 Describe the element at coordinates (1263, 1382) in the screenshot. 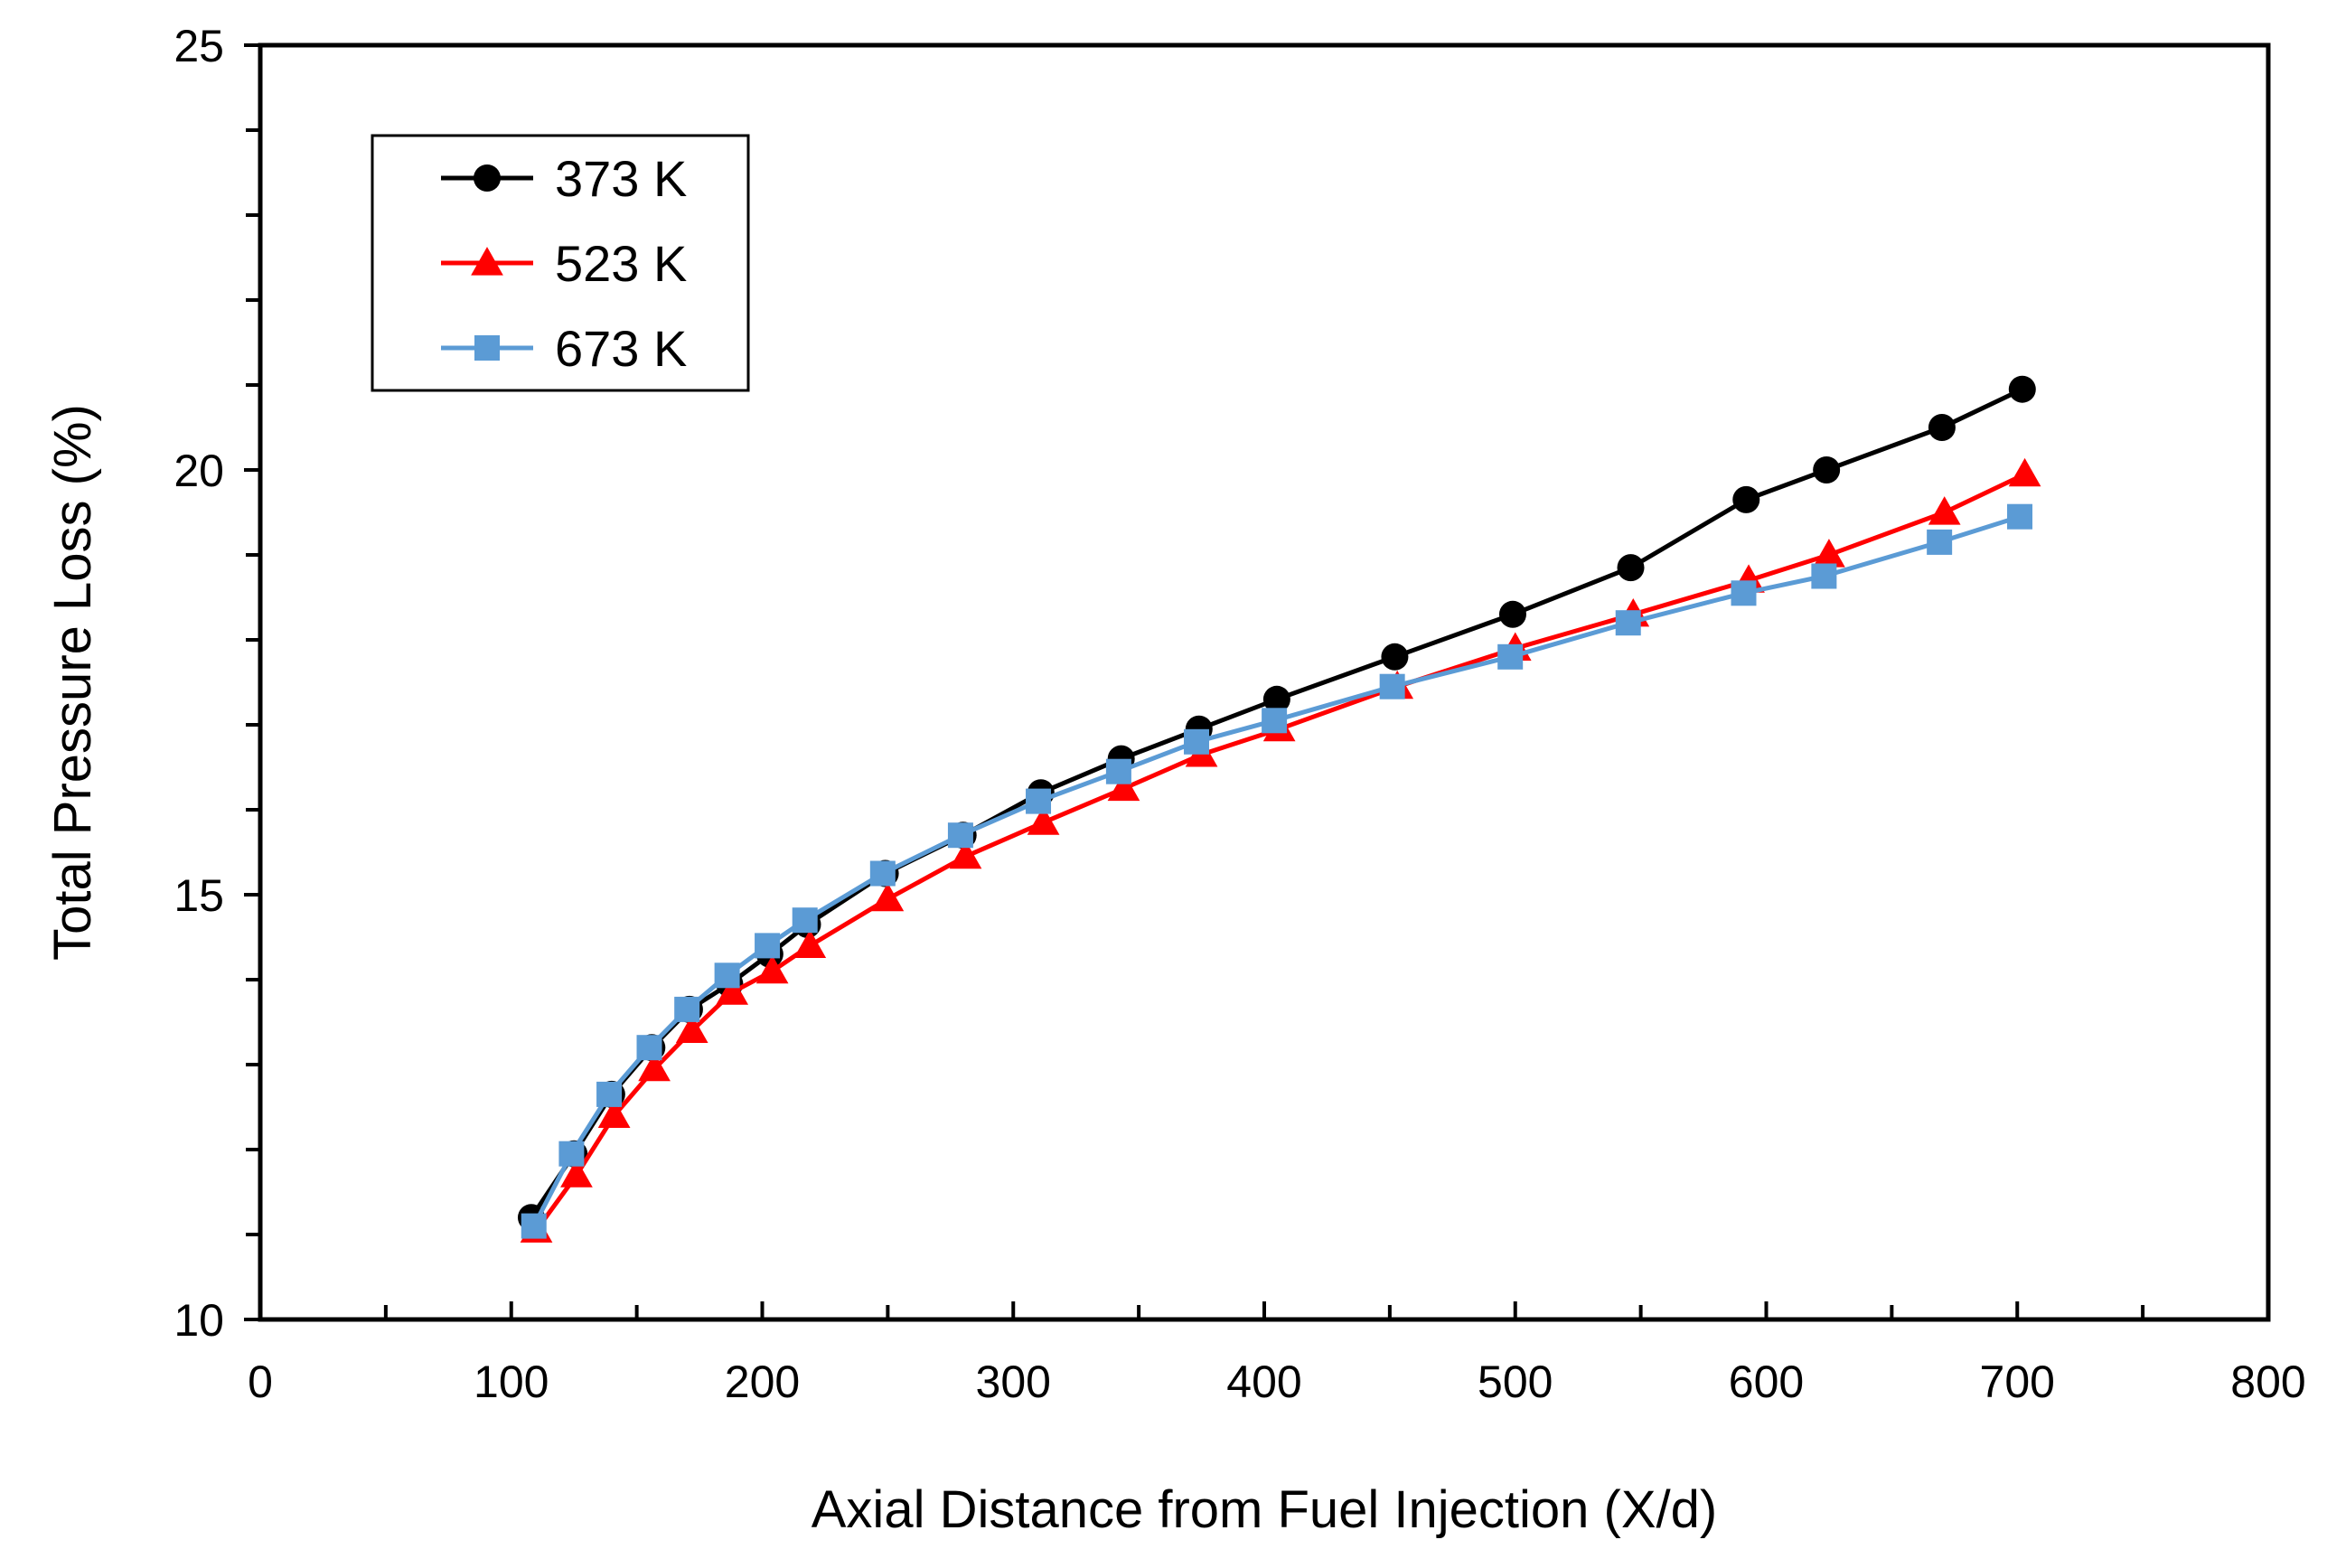

I see `x-tick-label: 400` at that location.